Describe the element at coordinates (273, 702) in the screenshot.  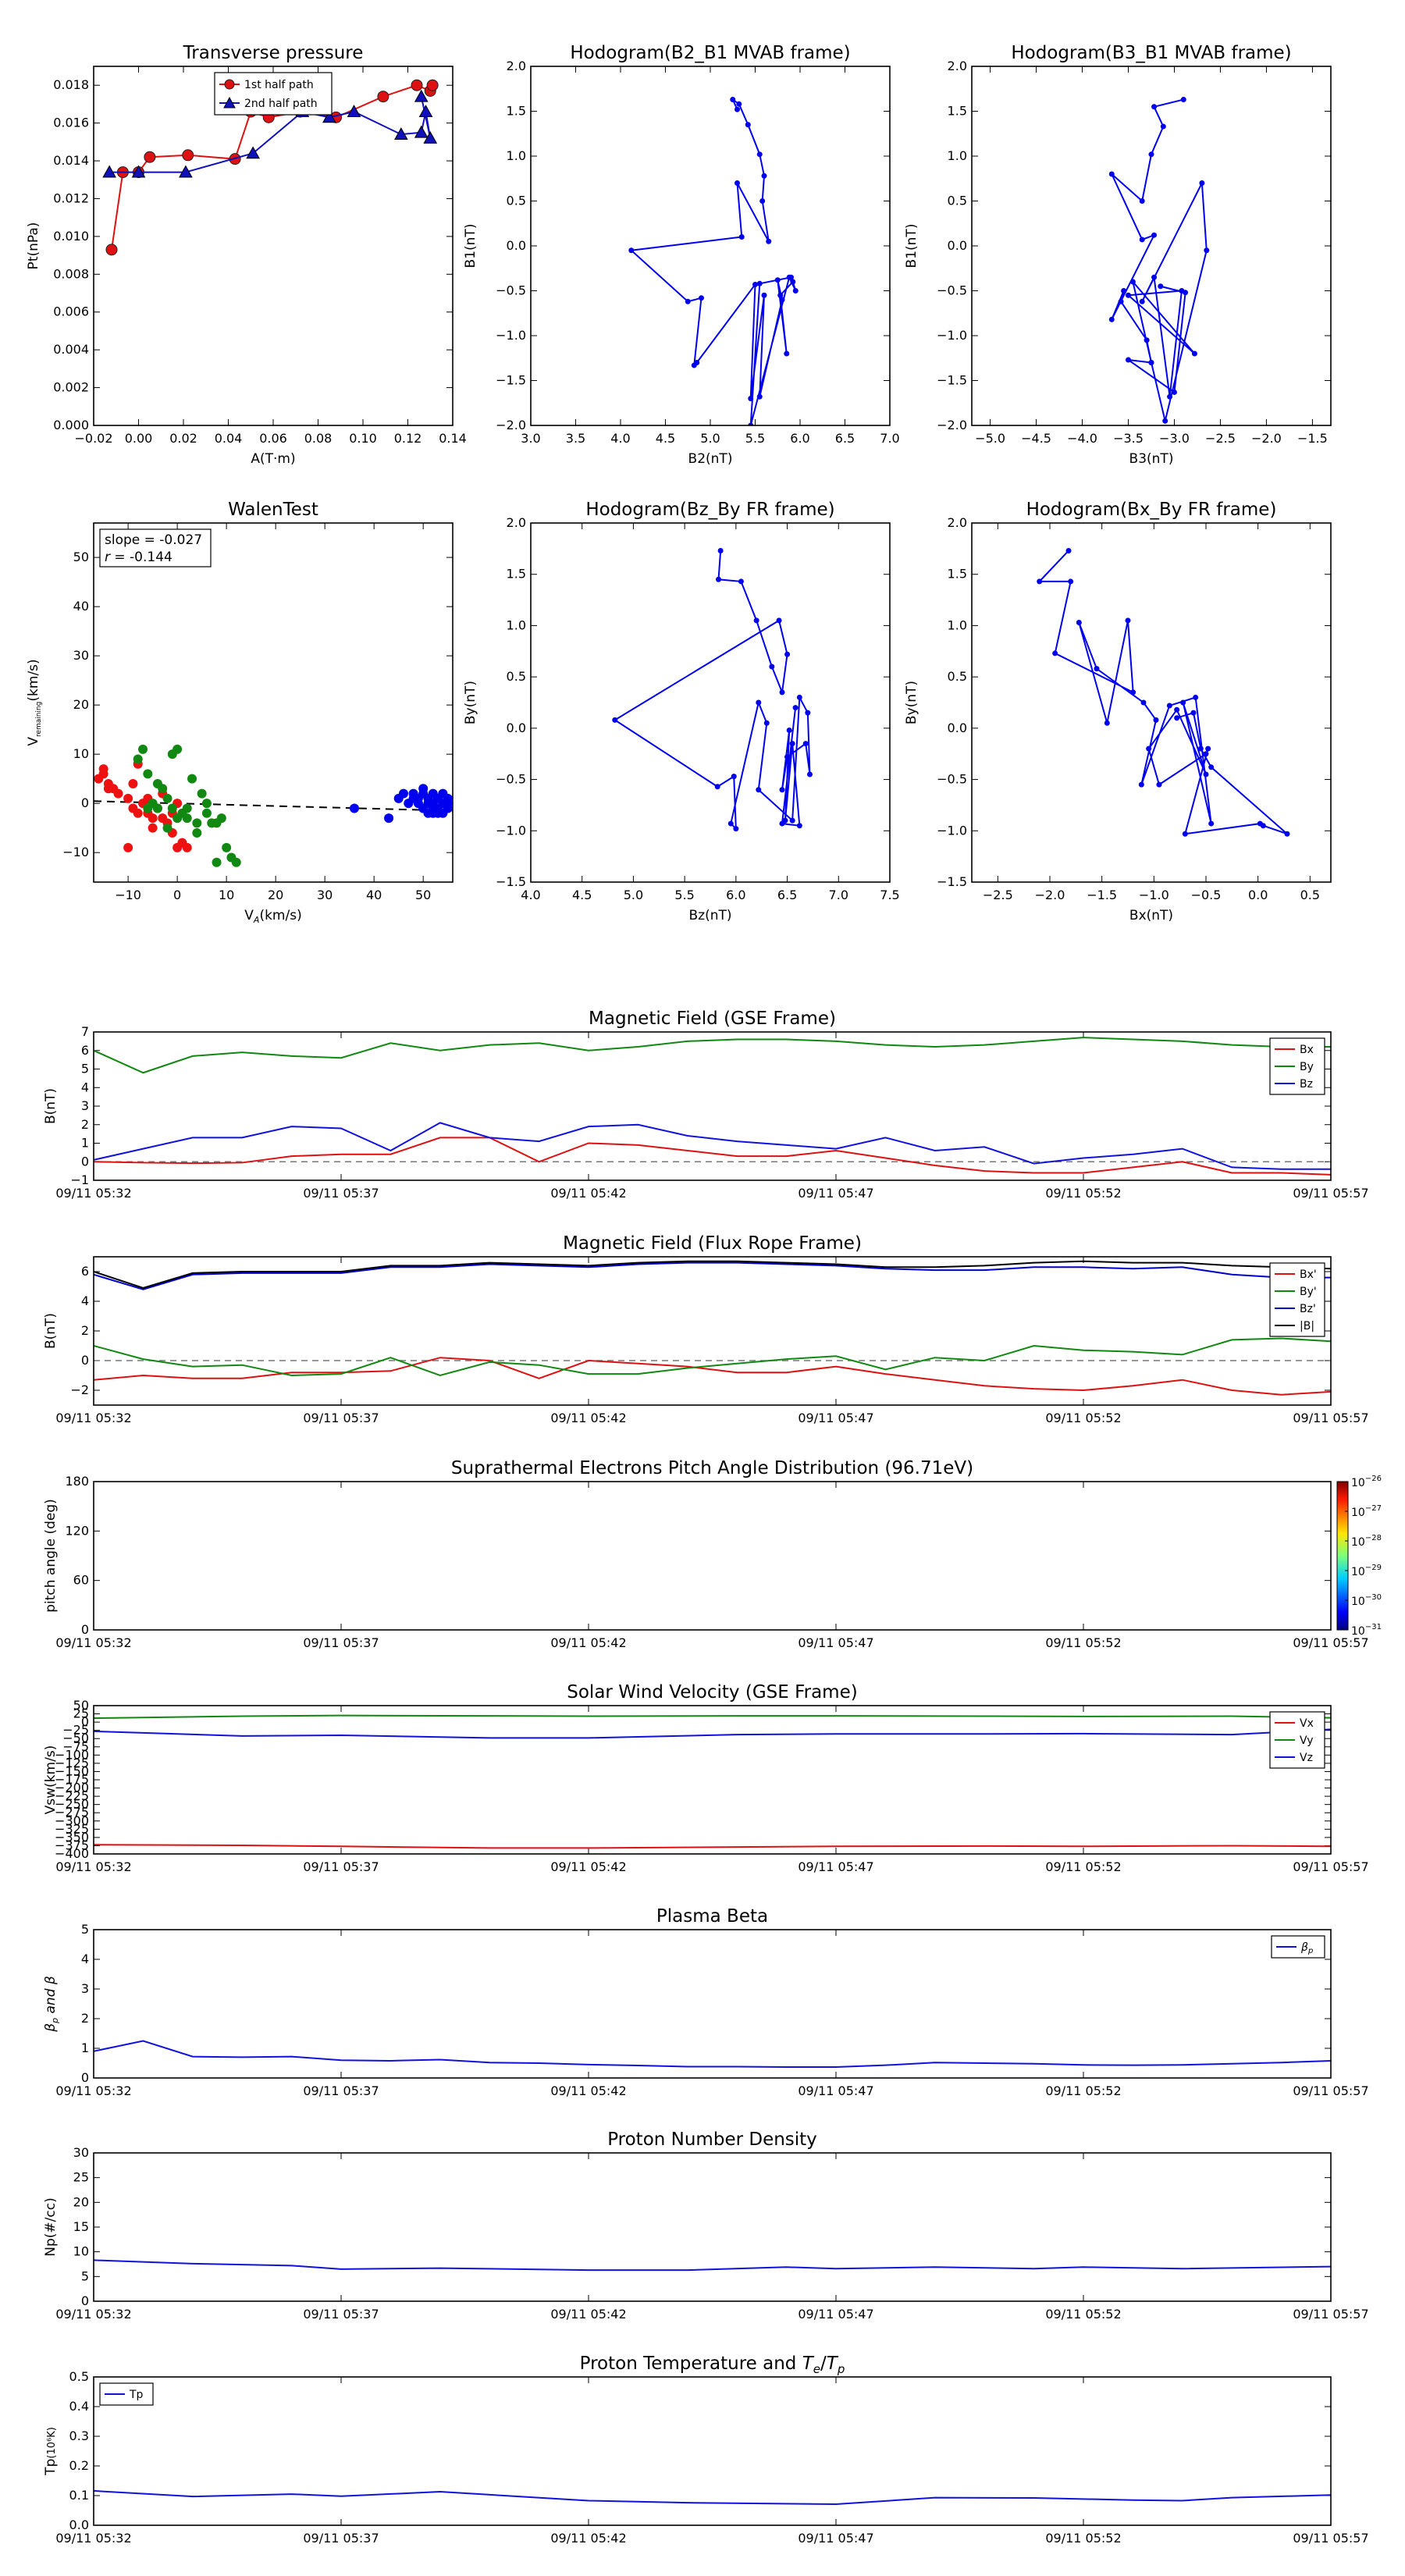
I see `walen-test-axes-frame` at that location.